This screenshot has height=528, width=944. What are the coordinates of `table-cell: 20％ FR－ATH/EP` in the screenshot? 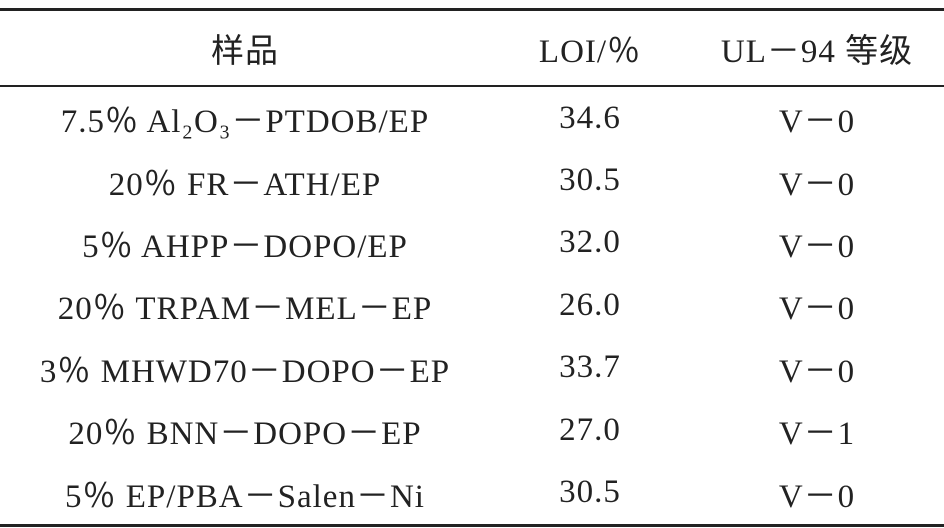 It's located at (245, 184).